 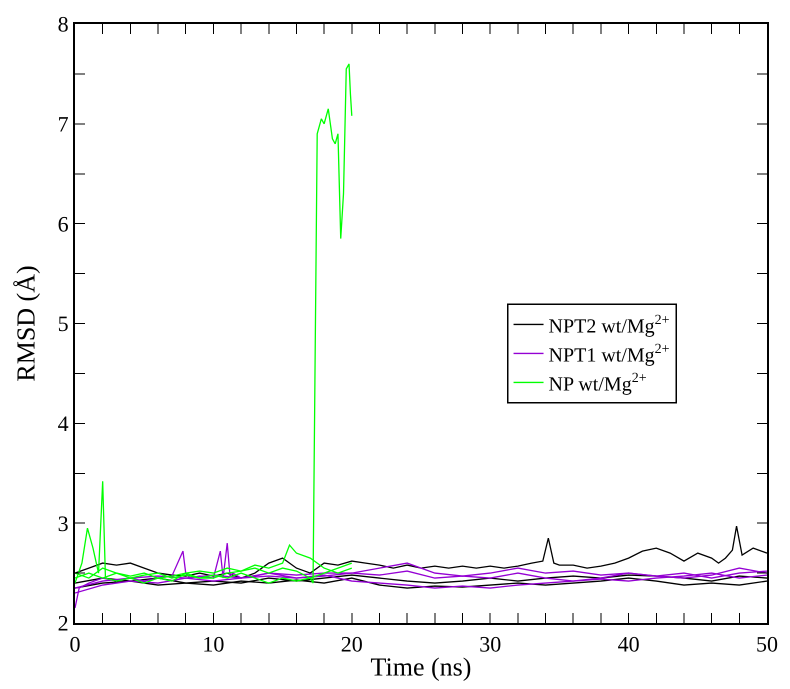 What do you see at coordinates (63, 423) in the screenshot?
I see `y-tick-label: 4` at bounding box center [63, 423].